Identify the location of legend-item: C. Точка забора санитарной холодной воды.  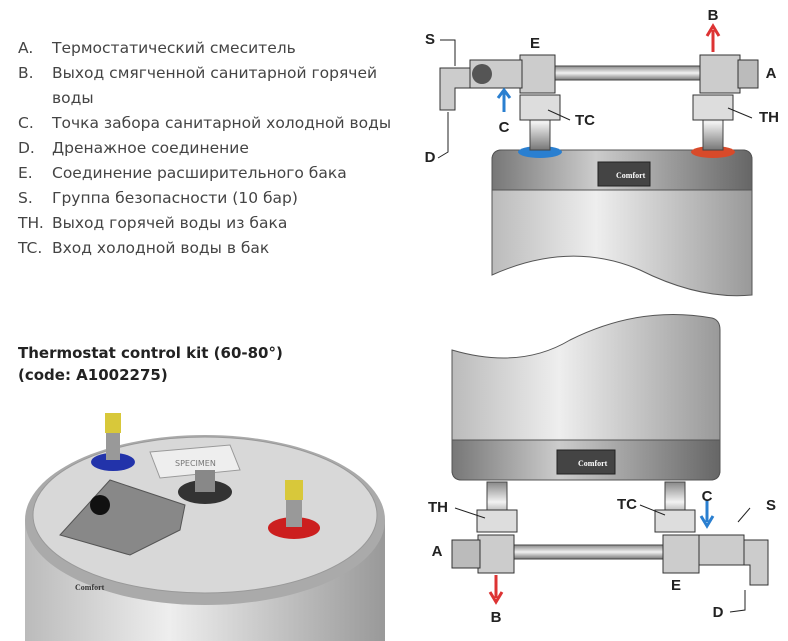
(208, 123).